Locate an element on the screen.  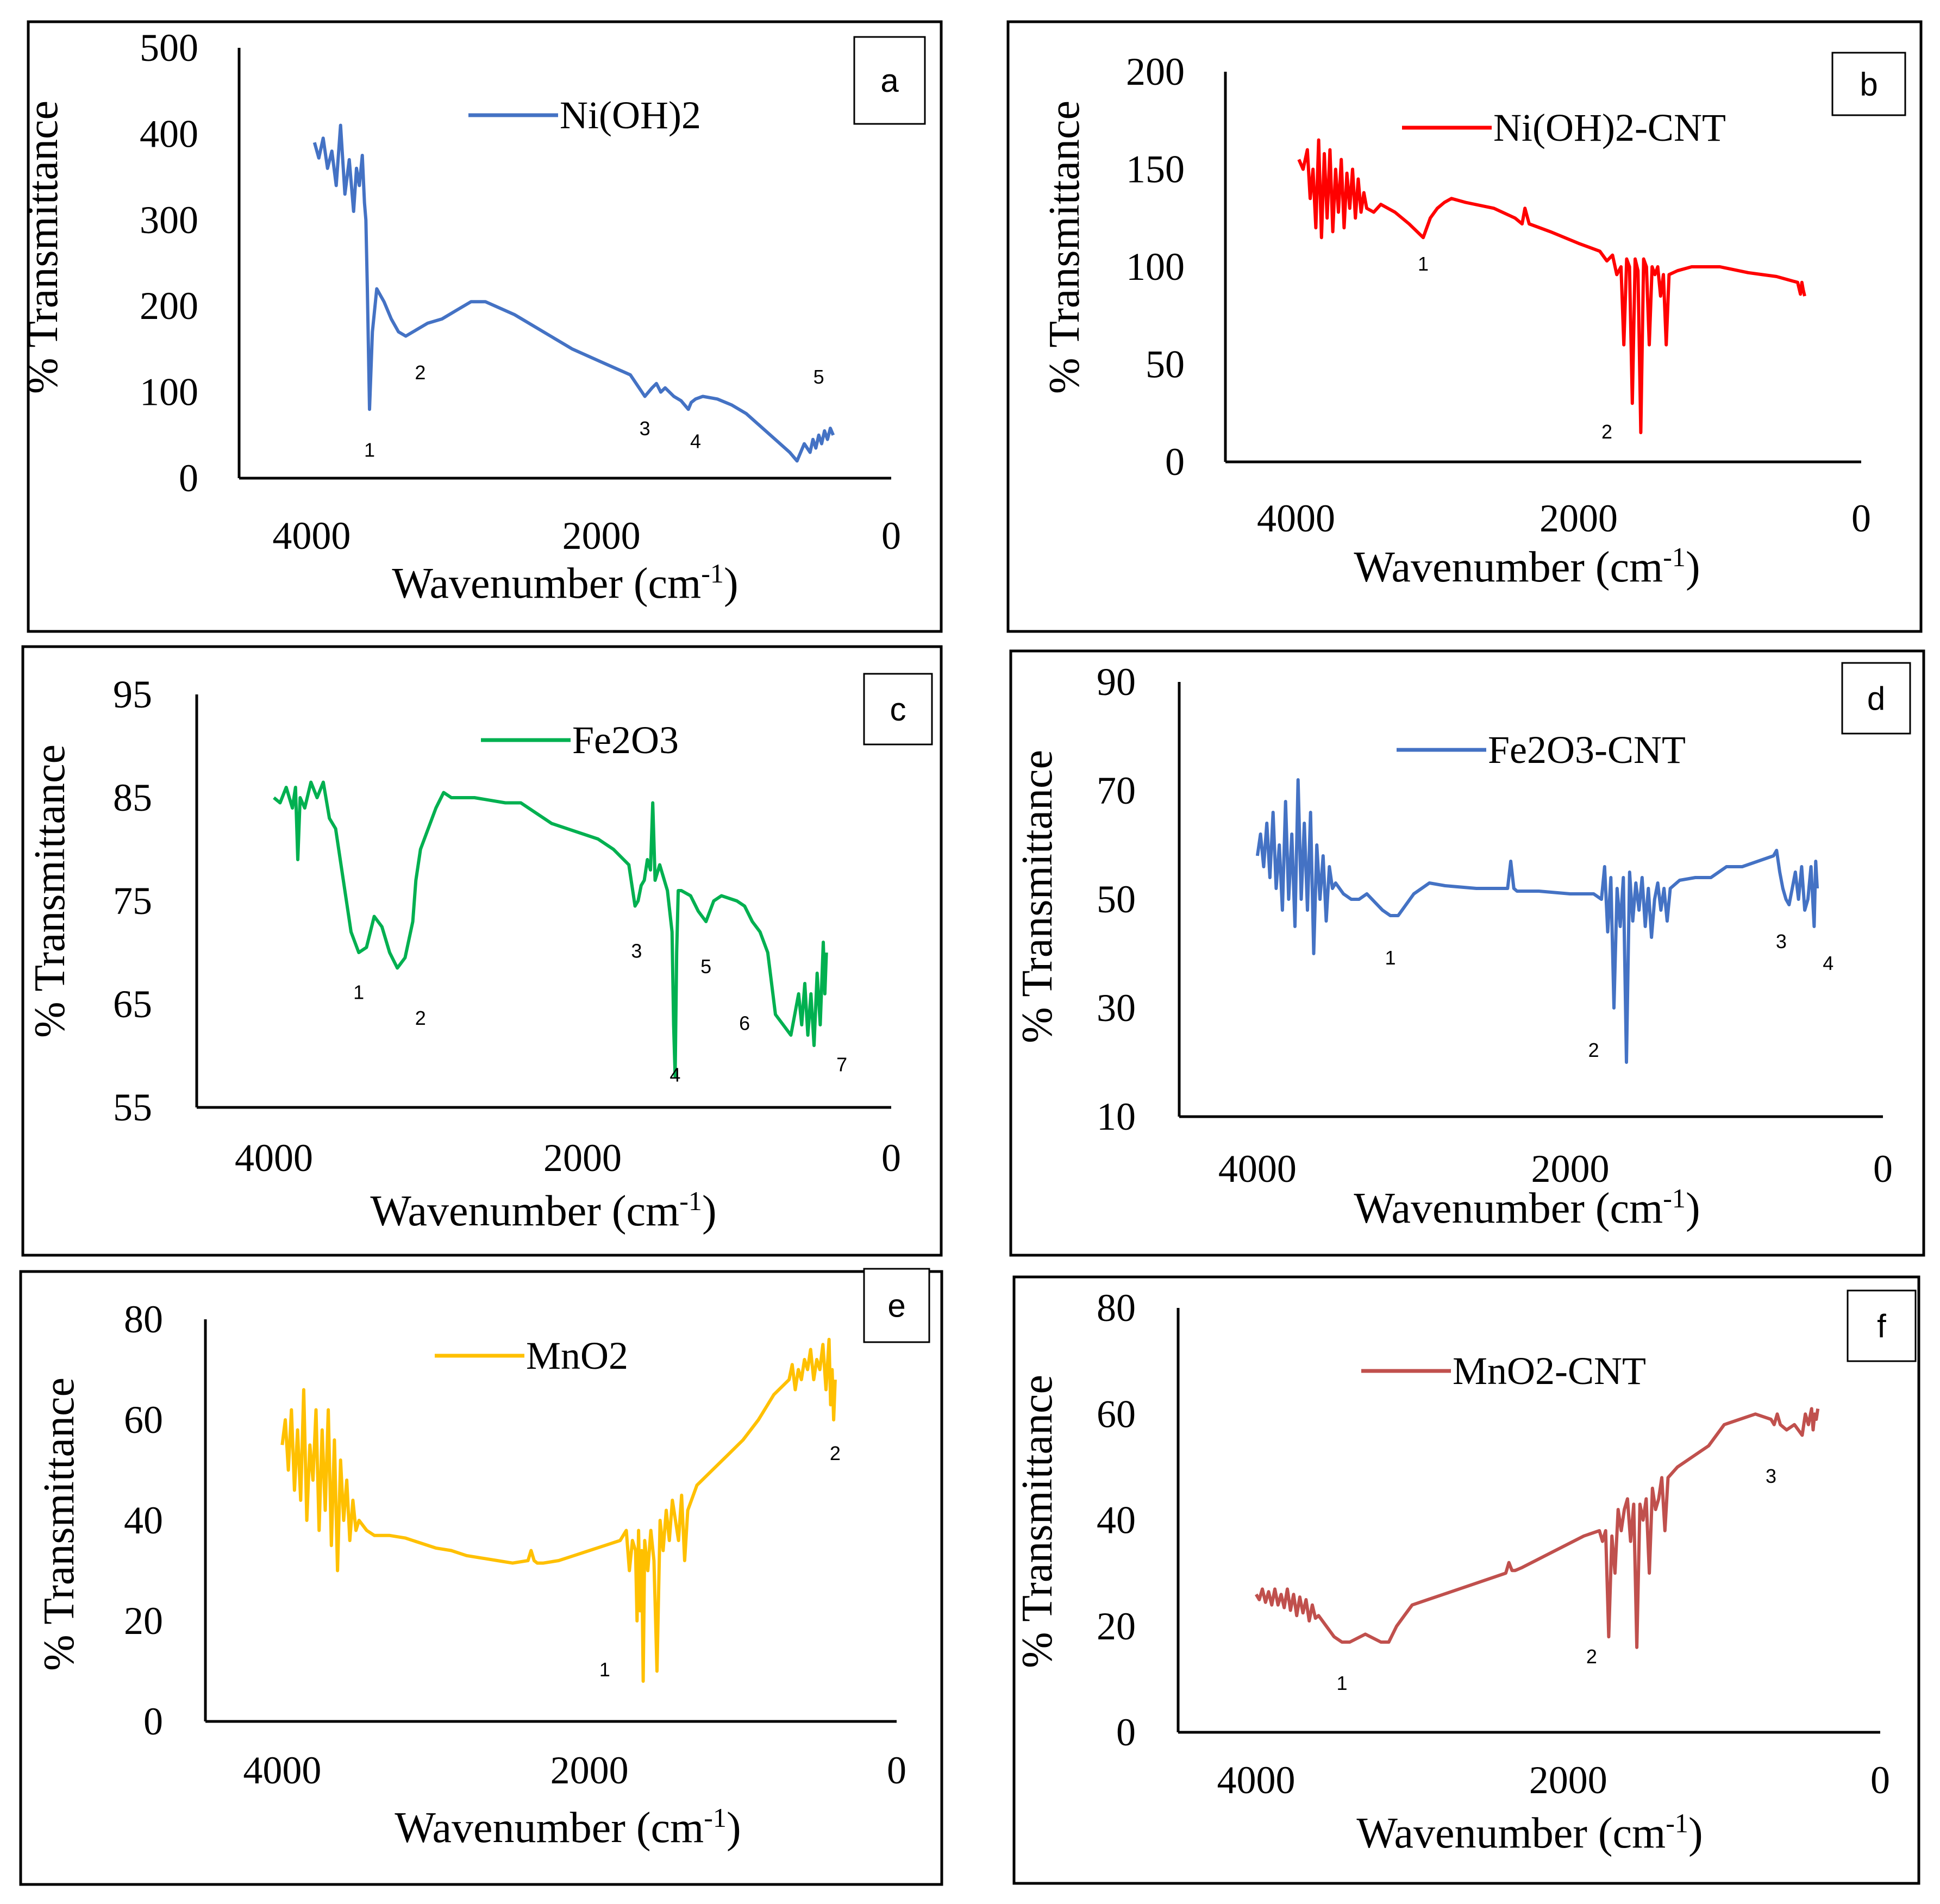
panel-letter: e is located at coordinates (896, 1306).